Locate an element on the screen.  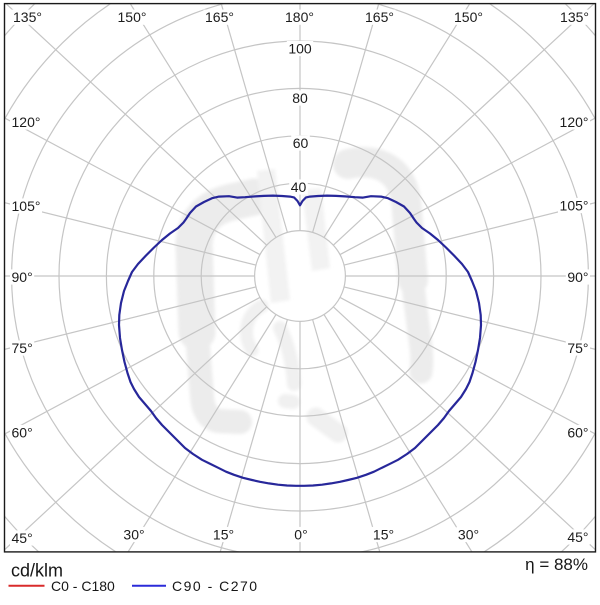
svg-text: 0° is located at coordinates (300, 534).